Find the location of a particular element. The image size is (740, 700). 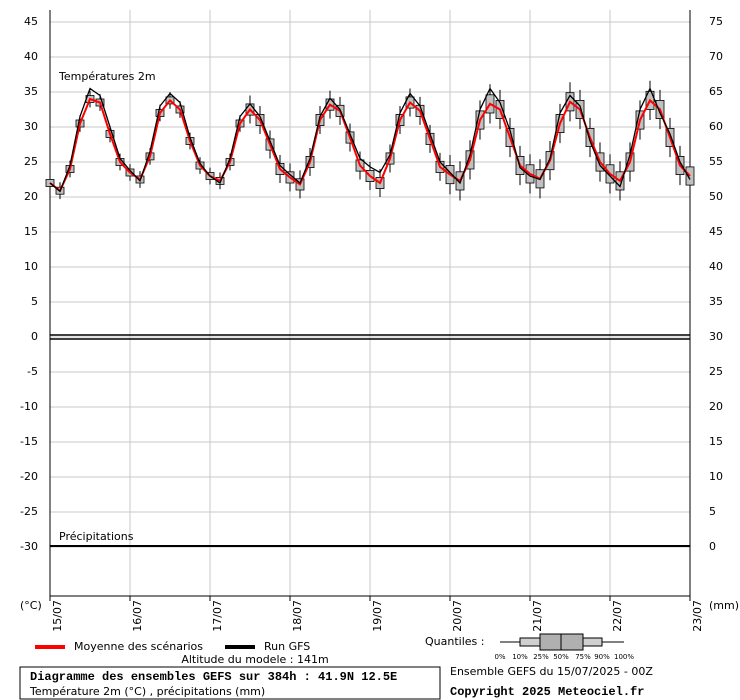

x-tick-label: 22/07 is located at coordinates (617, 616).